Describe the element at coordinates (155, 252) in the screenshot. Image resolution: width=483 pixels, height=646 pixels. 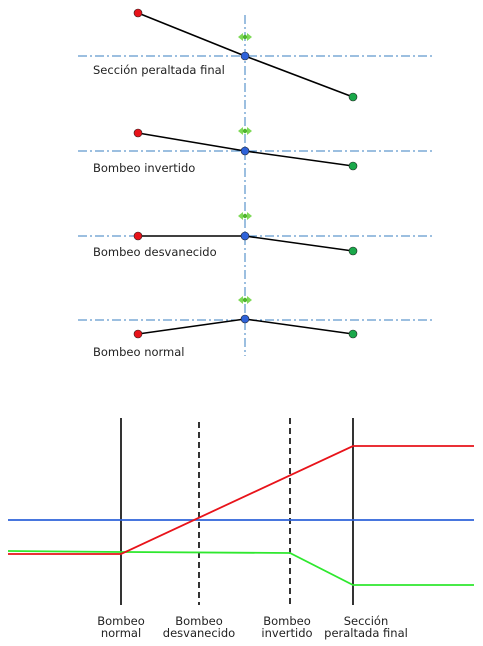
I see `section-3-label: Bombeo desvanecido` at that location.